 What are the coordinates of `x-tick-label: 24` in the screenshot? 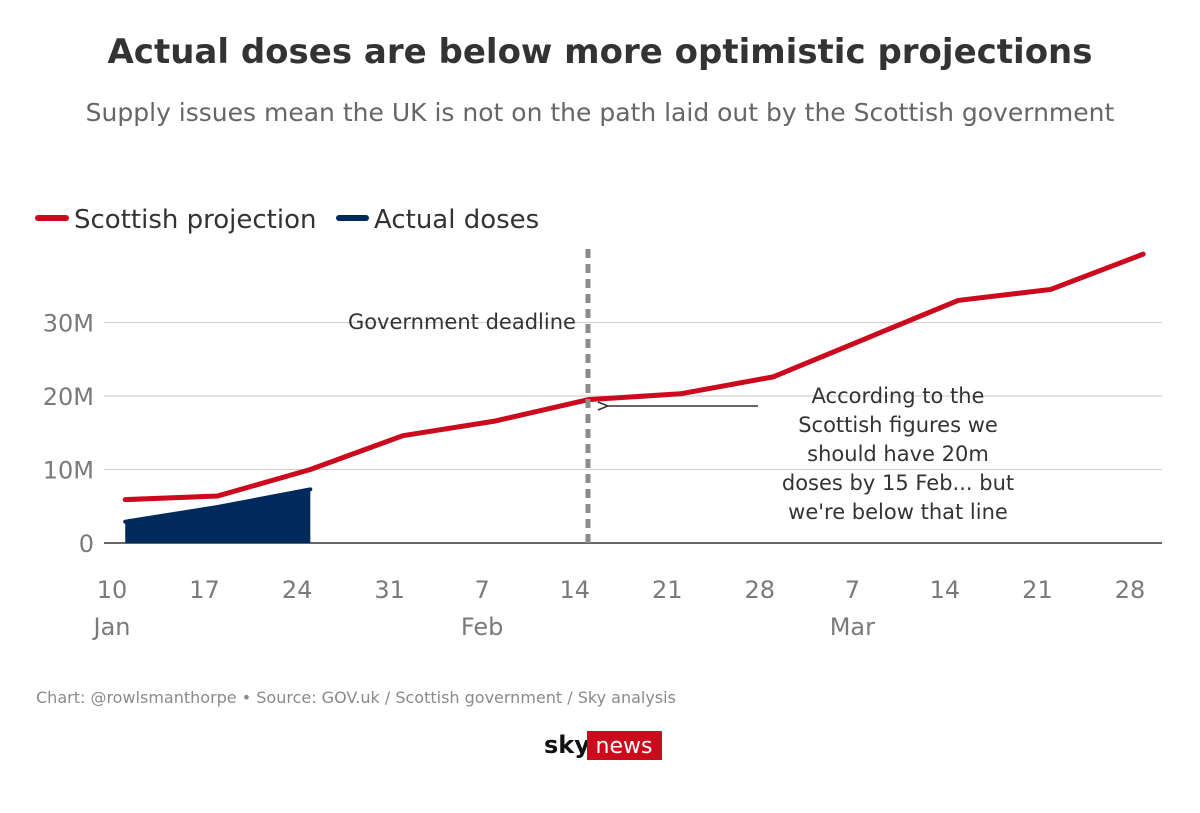 It's located at (297, 590).